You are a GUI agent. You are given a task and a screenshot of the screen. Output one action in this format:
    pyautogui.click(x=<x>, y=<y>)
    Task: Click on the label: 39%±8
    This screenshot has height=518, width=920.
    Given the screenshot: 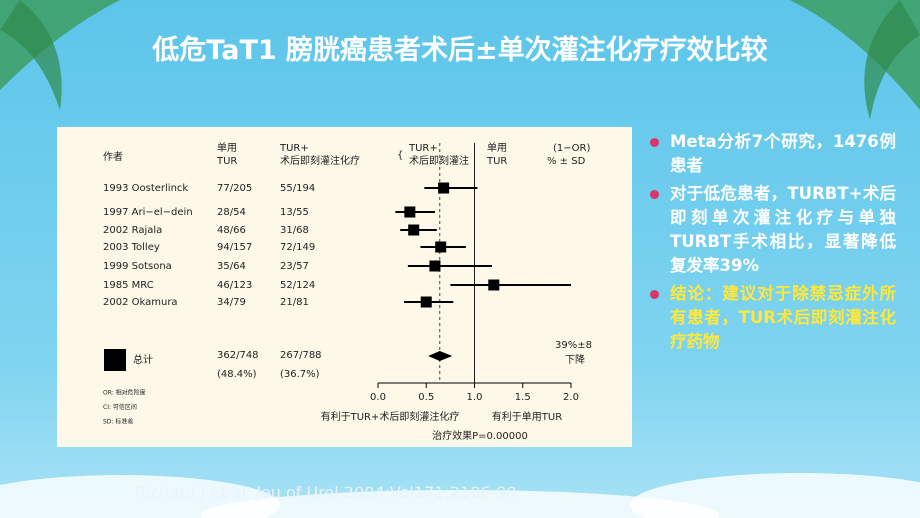 What is the action you would take?
    pyautogui.click(x=573, y=345)
    